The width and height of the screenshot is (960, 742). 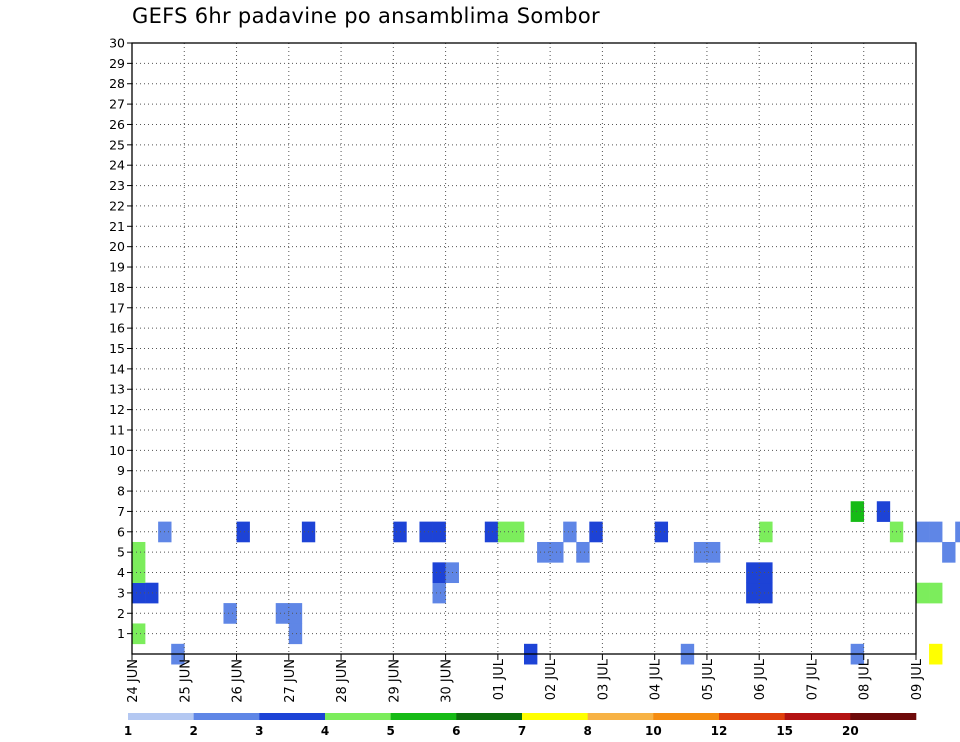 I want to click on x-tick-label: 26 JUN, so click(x=238, y=681).